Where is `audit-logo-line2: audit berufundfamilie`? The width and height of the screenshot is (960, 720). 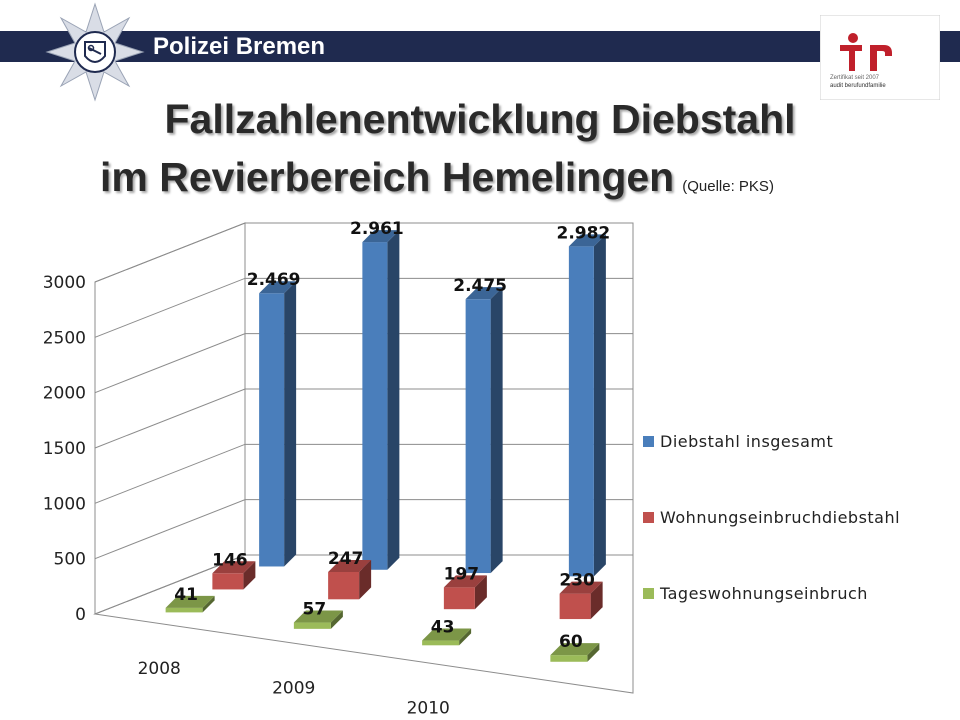
audit-logo-line2: audit berufundfamilie is located at coordinates (858, 86).